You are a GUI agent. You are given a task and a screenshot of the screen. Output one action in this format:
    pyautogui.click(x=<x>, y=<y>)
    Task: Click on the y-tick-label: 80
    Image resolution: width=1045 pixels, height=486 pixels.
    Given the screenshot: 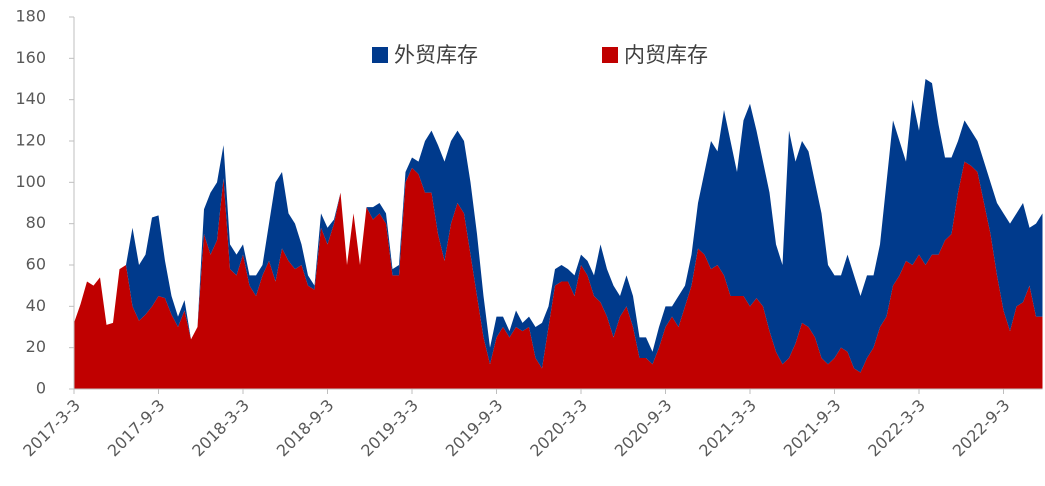 What is the action you would take?
    pyautogui.click(x=36, y=222)
    